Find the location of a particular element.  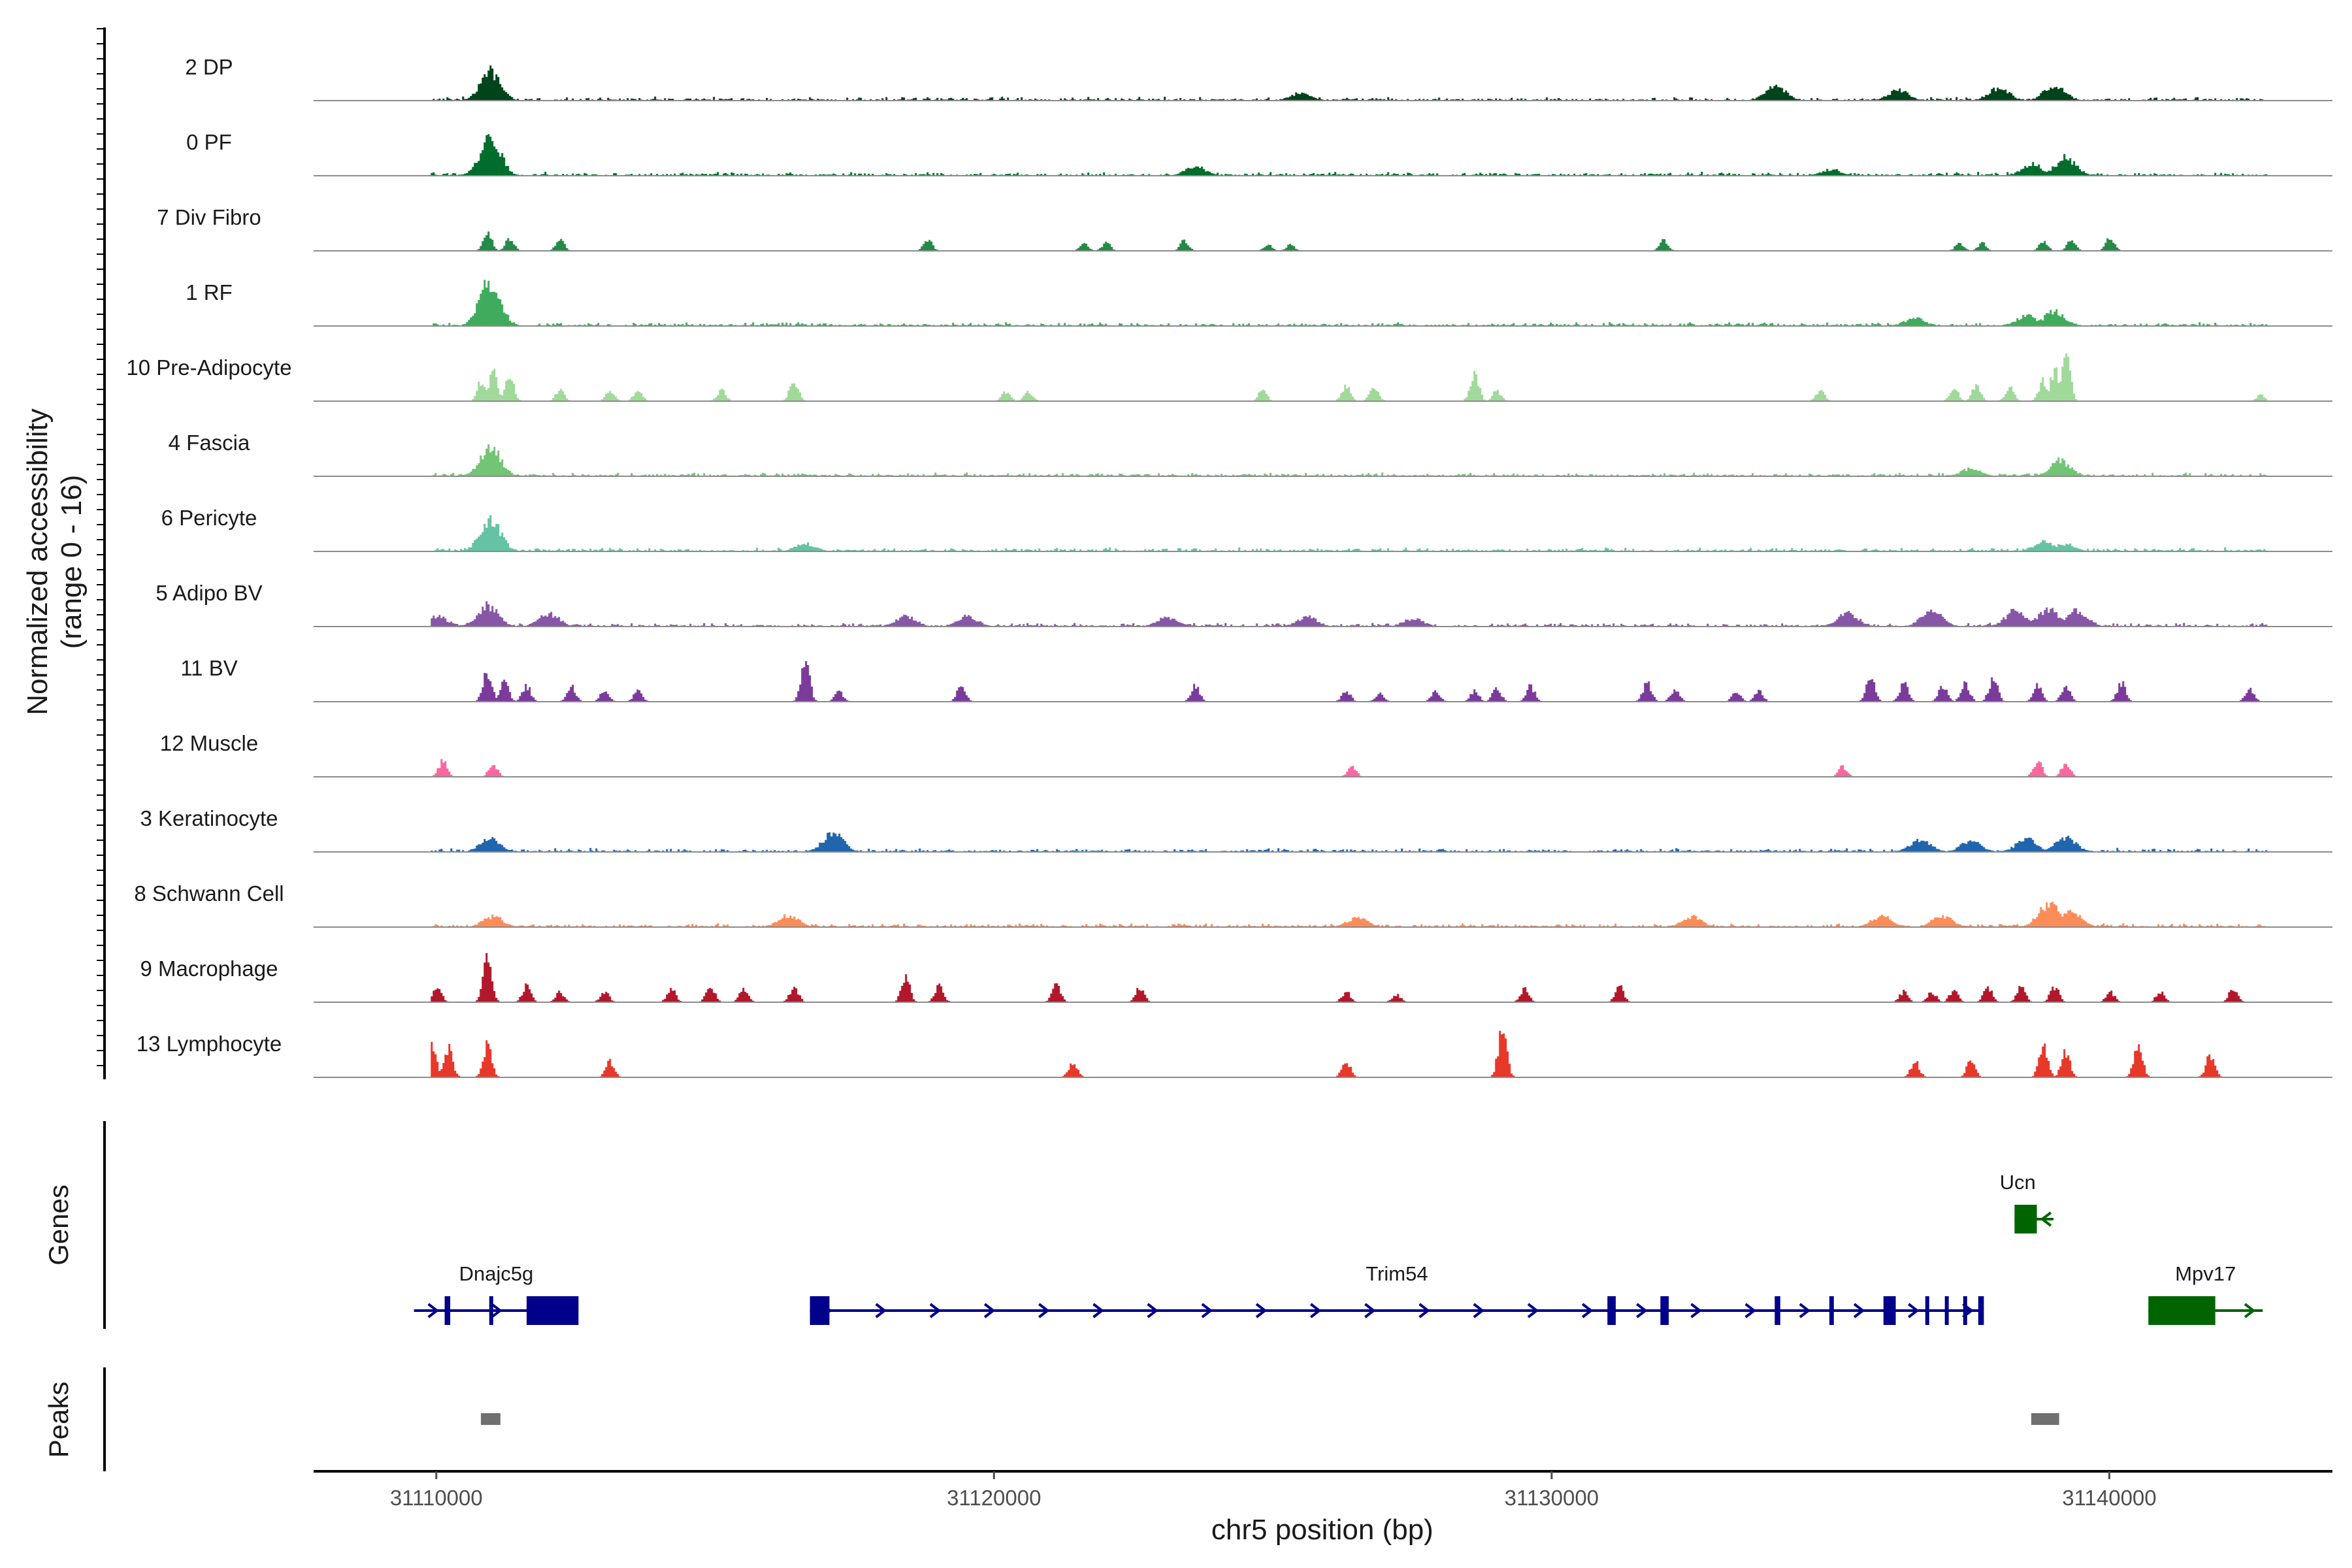

x-axis-title: chr5 position (bp) is located at coordinates (1322, 1530).